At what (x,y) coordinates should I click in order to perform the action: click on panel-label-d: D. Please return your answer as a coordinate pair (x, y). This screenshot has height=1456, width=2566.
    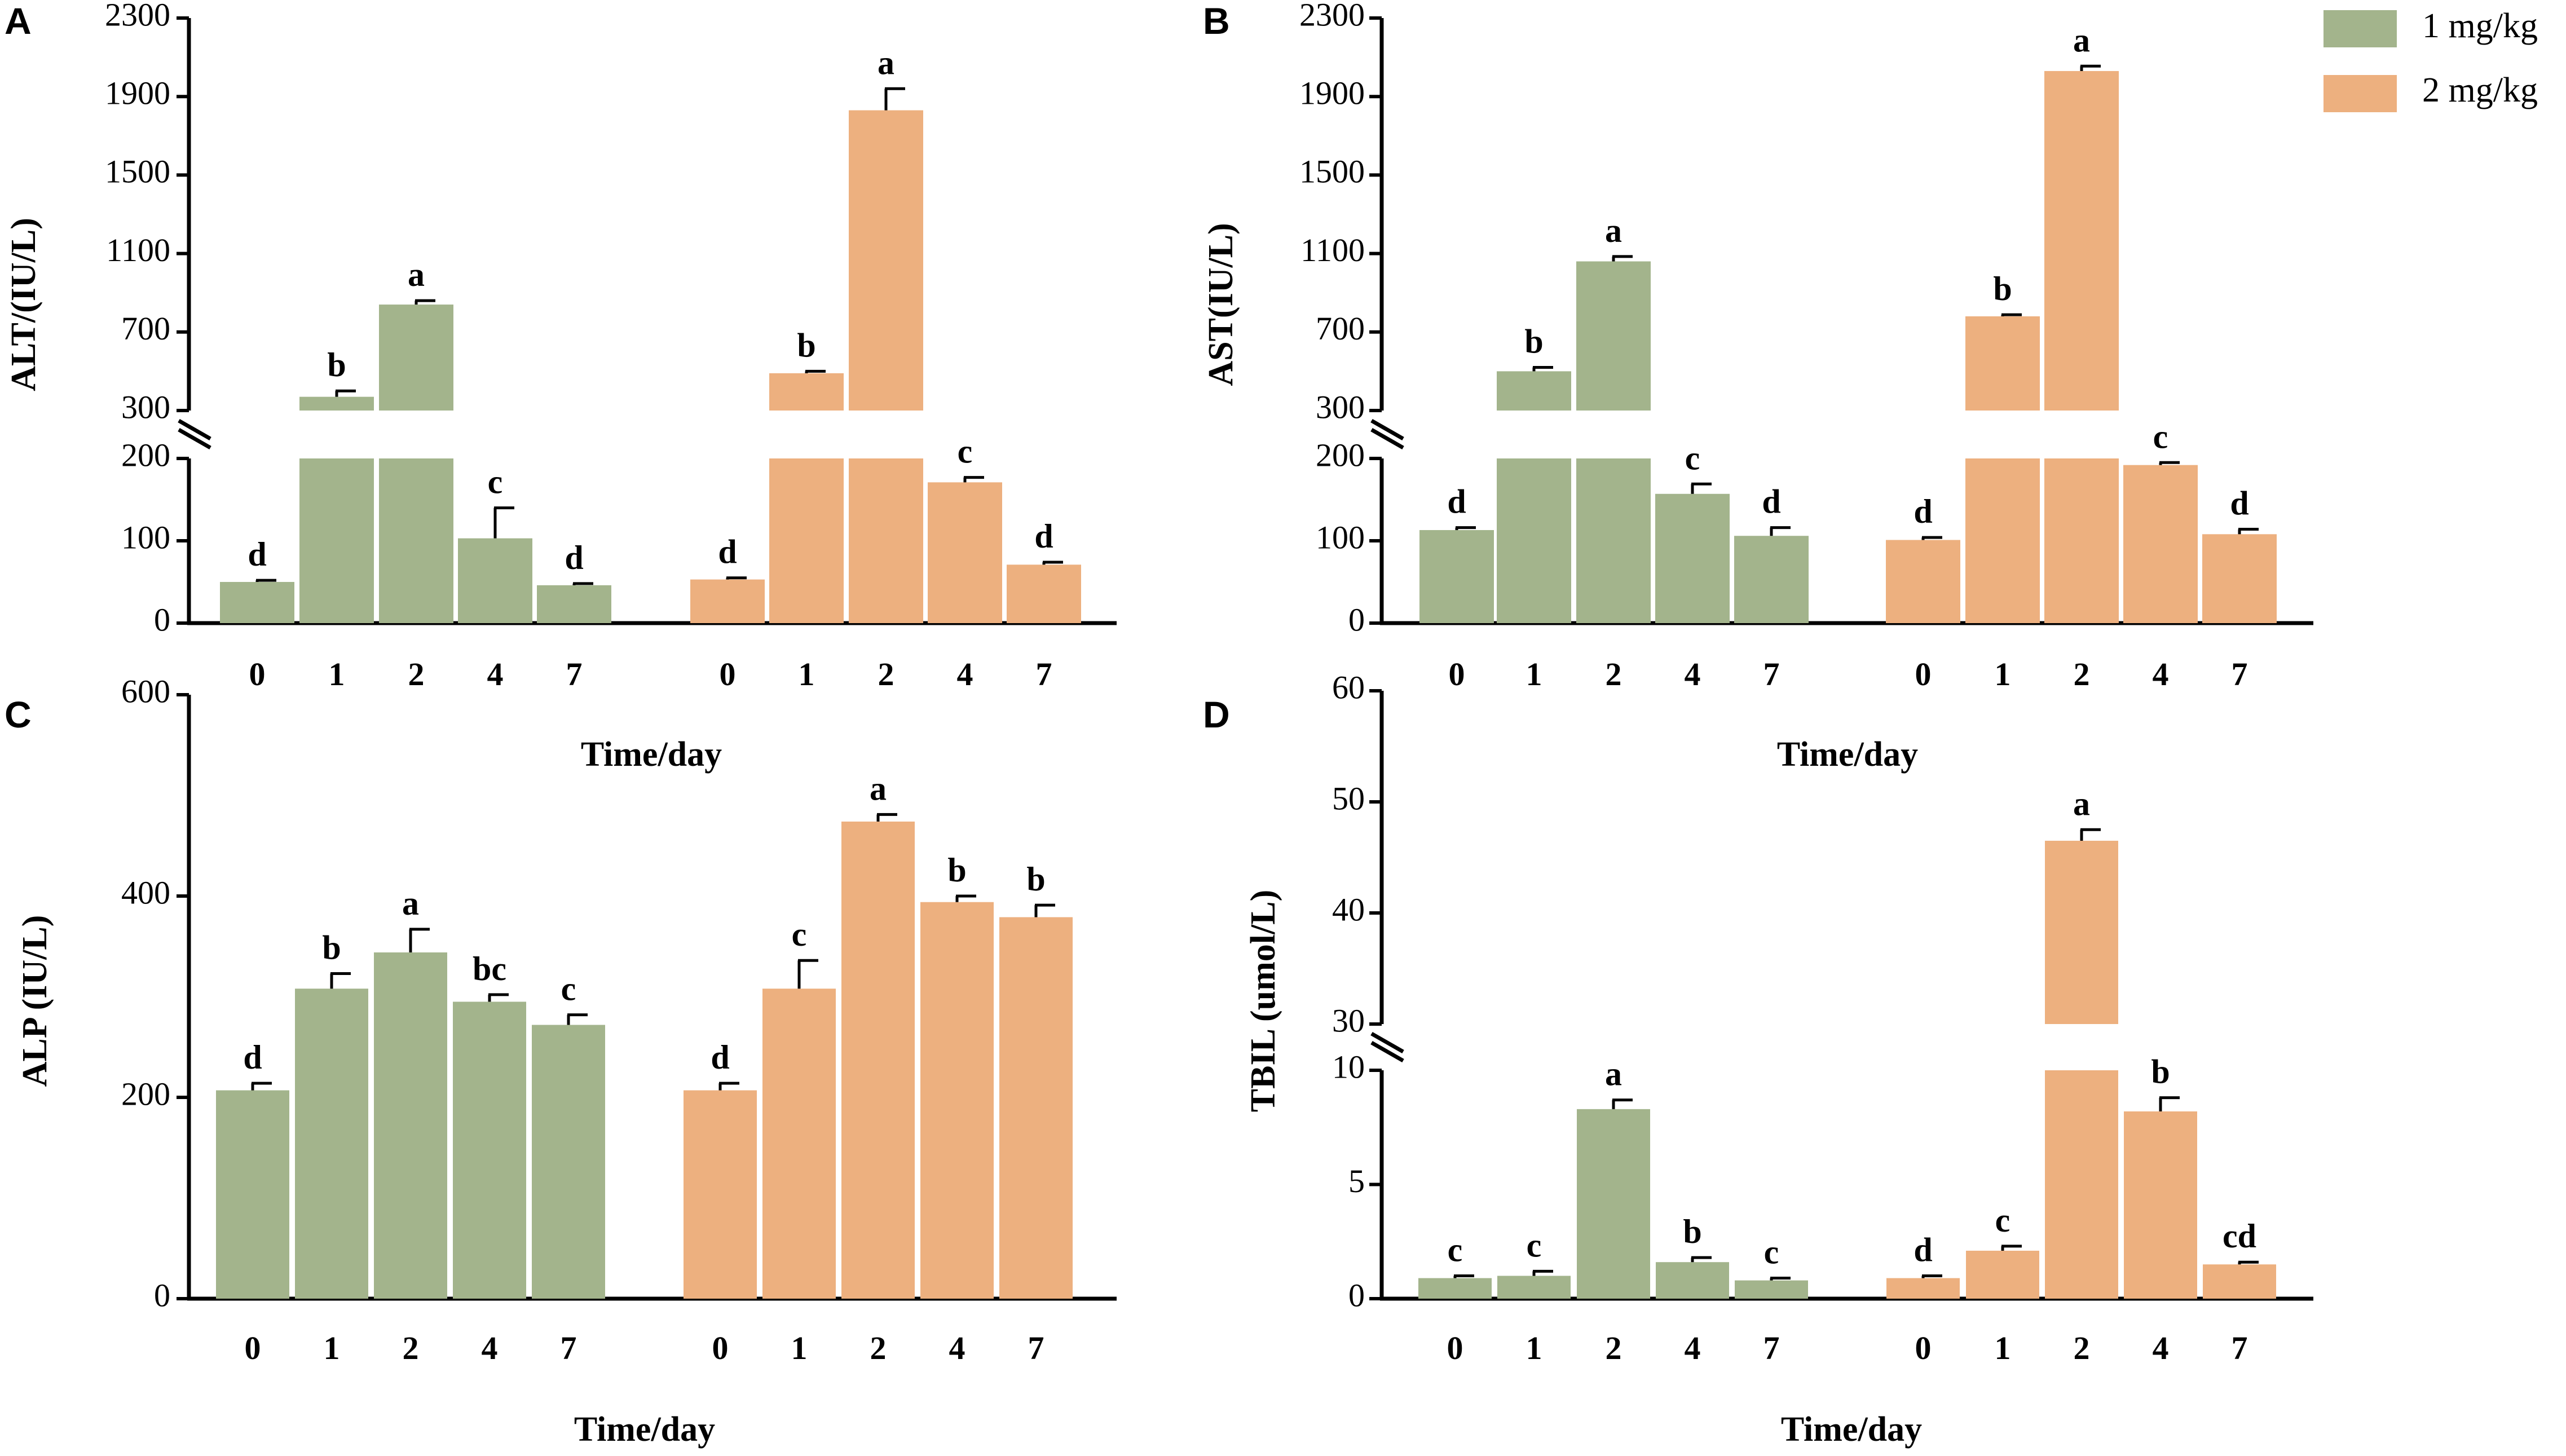
    Looking at the image, I should click on (1216, 715).